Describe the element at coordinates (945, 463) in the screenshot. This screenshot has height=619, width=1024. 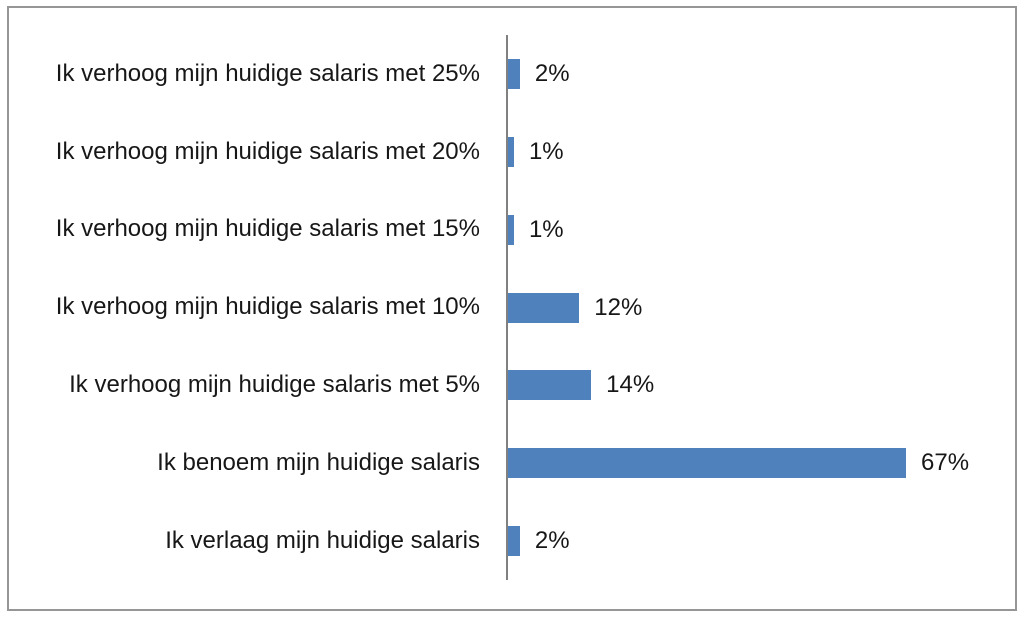
I see `value-label: 67%` at that location.